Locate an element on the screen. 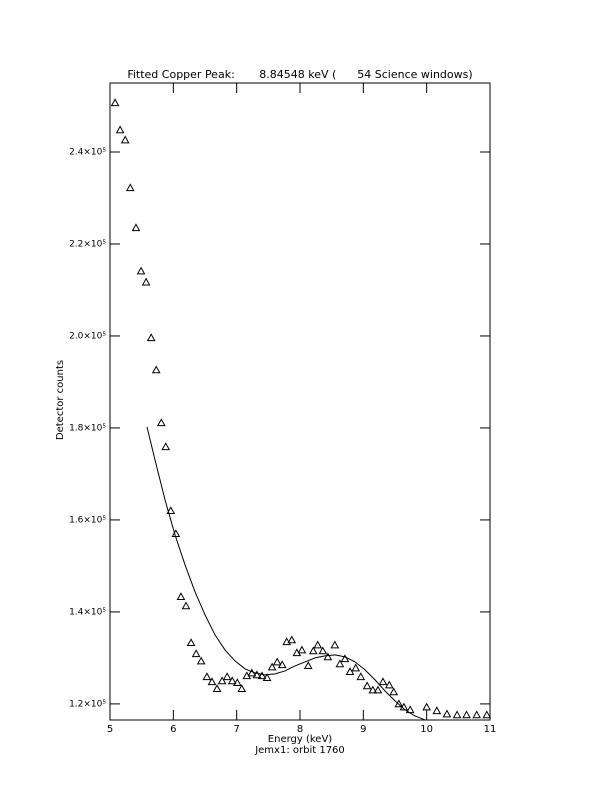  chart-subtitle: Jemx1: orbit 1760 is located at coordinates (299, 750).